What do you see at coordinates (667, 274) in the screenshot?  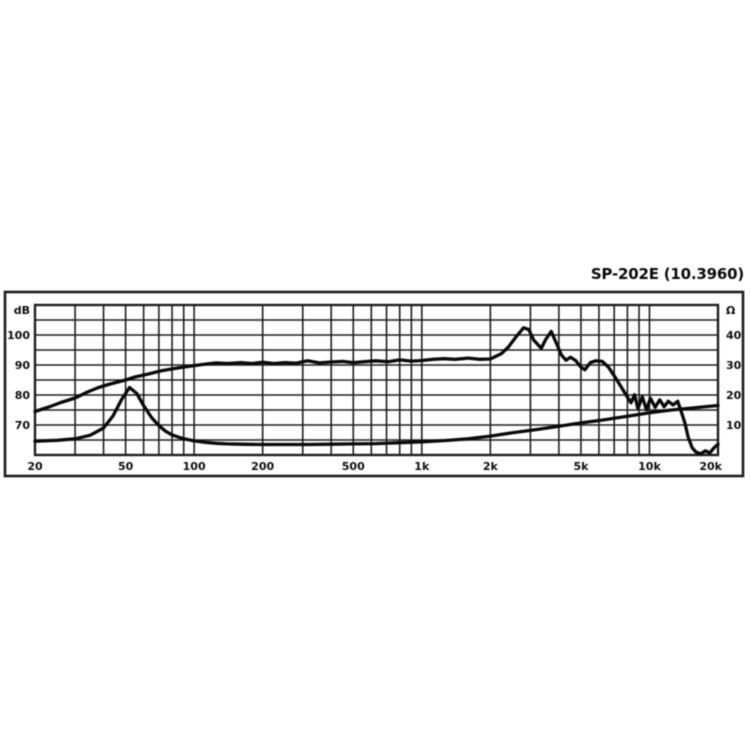 I see `chart-title: SP-202E (10.3960)` at bounding box center [667, 274].